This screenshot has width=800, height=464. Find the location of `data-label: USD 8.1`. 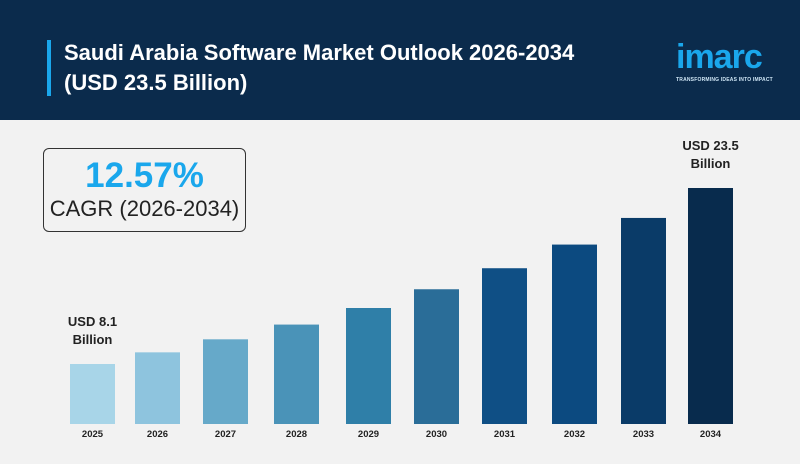

data-label: USD 8.1 is located at coordinates (92, 321).